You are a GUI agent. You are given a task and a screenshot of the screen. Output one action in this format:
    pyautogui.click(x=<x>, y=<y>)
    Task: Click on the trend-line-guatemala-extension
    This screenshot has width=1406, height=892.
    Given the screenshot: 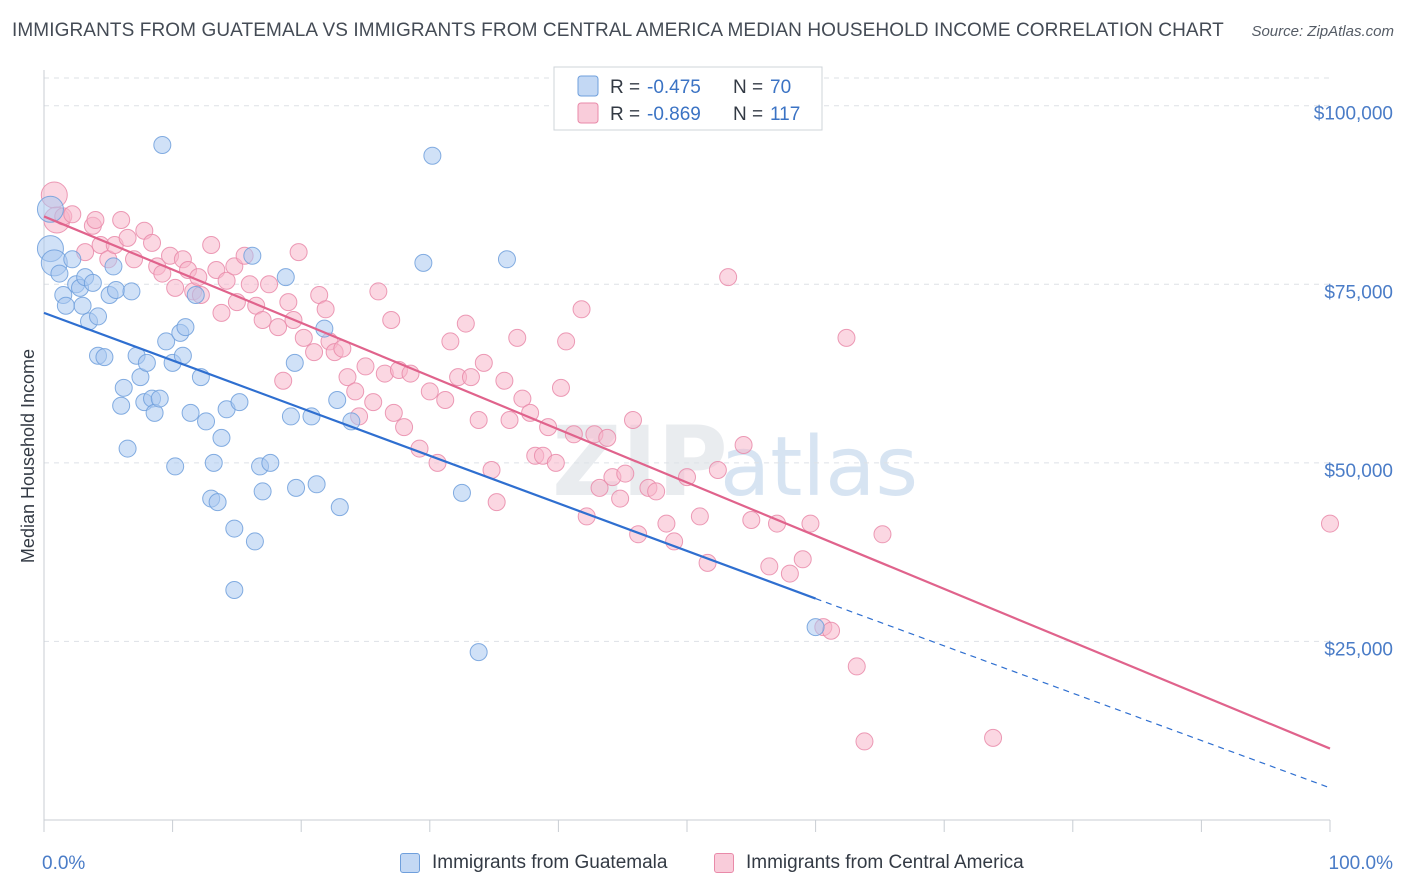 What is the action you would take?
    pyautogui.click(x=1073, y=693)
    